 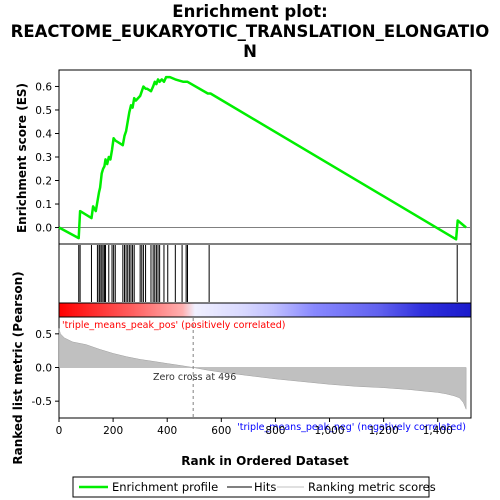 What do you see at coordinates (265, 310) in the screenshot?
I see `ranking-color-bar` at bounding box center [265, 310].